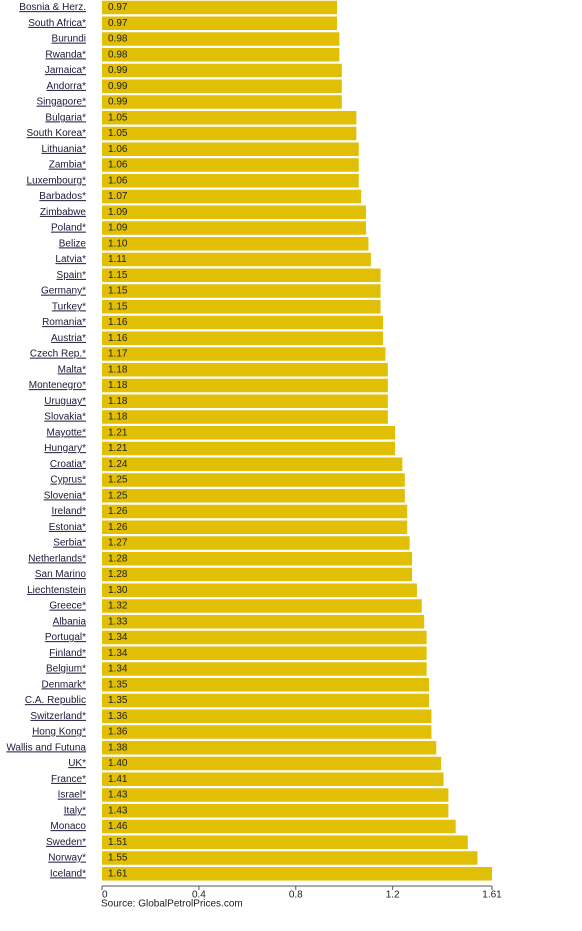 This screenshot has height=931, width=582. What do you see at coordinates (59, 732) in the screenshot?
I see `category-label: Hong Kong*` at bounding box center [59, 732].